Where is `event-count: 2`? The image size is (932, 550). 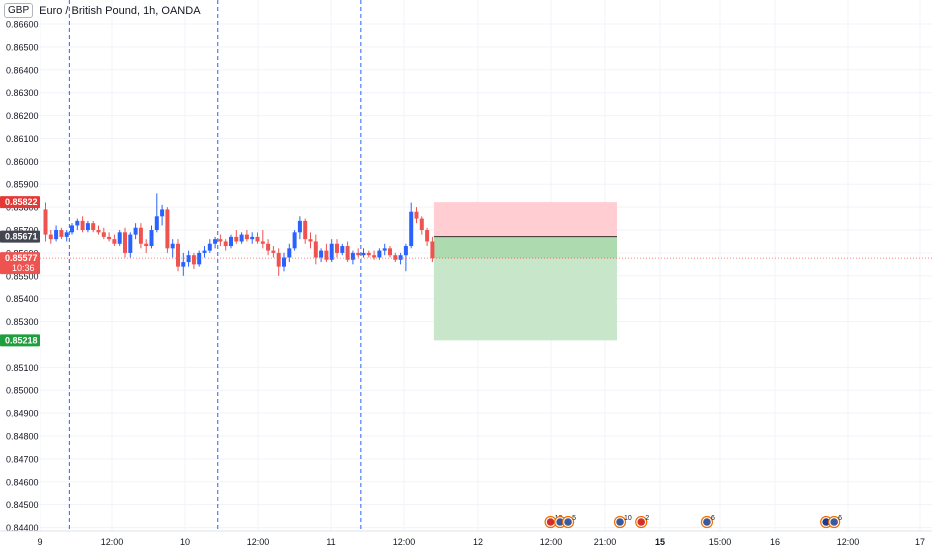 event-count: 2 is located at coordinates (647, 518).